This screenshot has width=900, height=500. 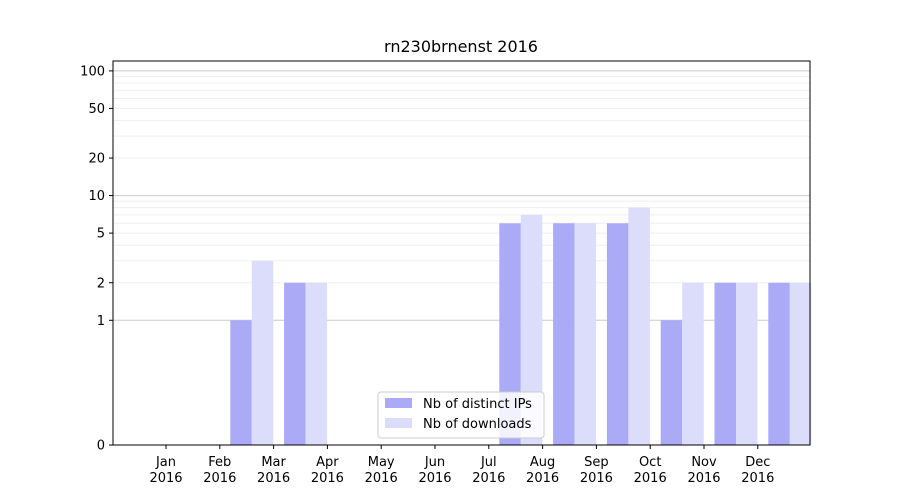 I want to click on legend-box, so click(x=461, y=415).